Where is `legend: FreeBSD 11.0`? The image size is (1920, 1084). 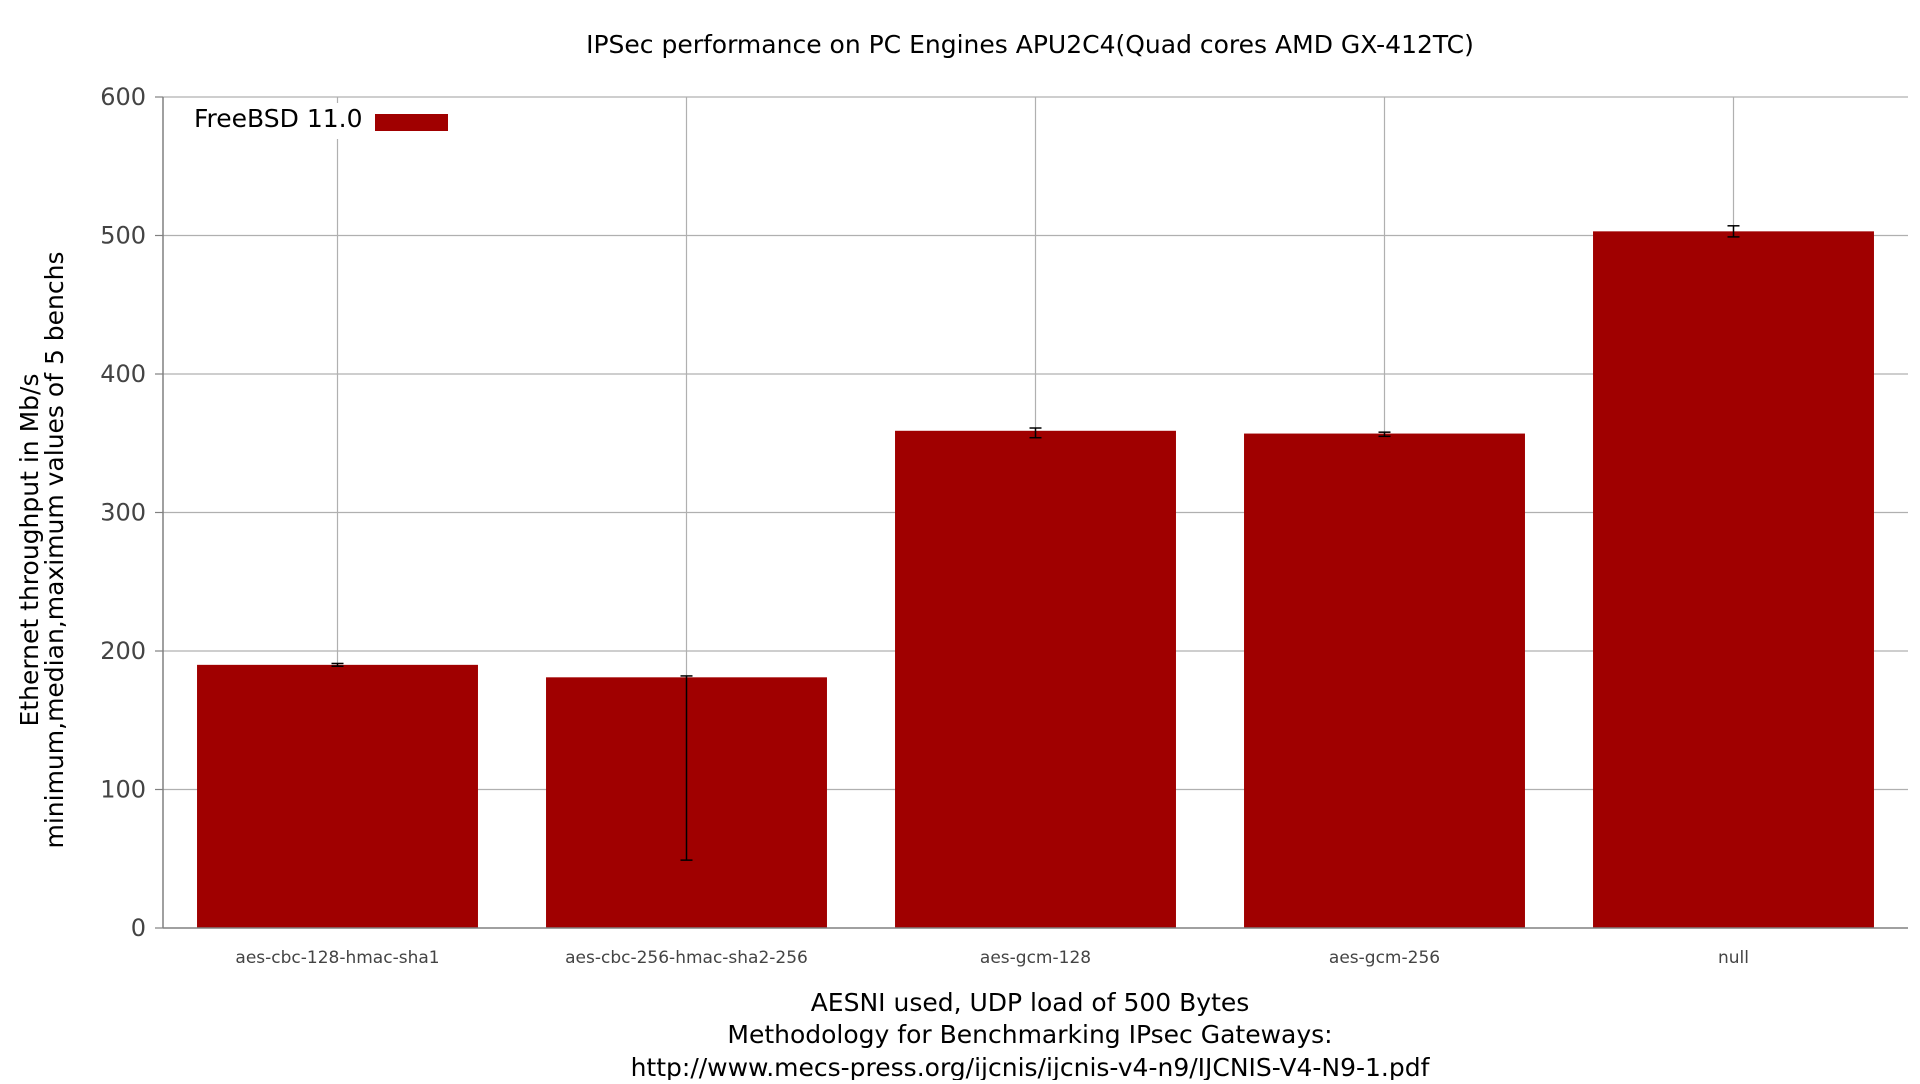
legend: FreeBSD 11.0 is located at coordinates (325, 121).